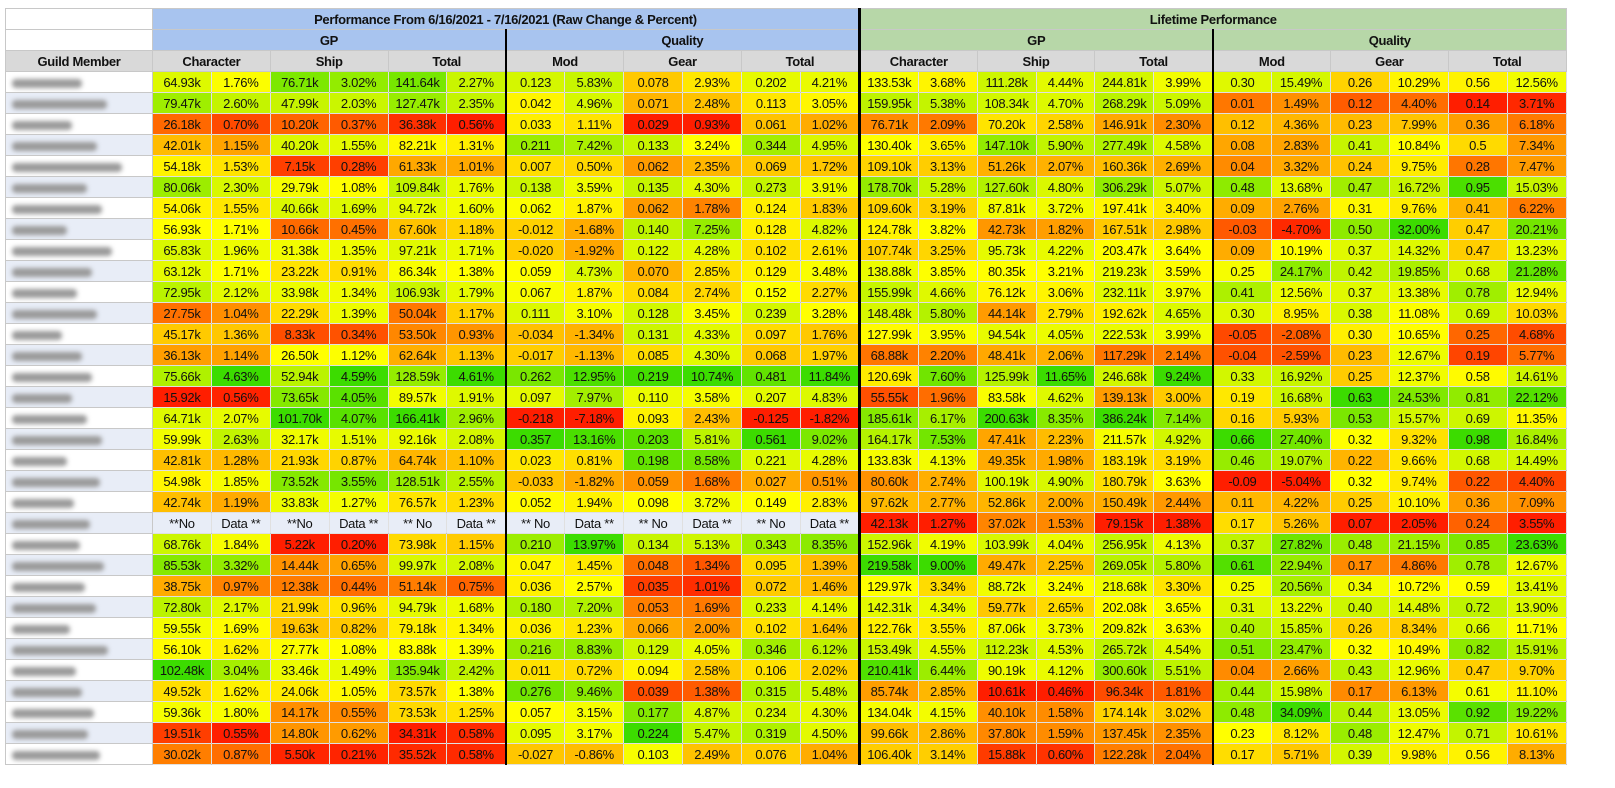  Describe the element at coordinates (770, 229) in the screenshot. I see `value-cell: 0.128` at that location.